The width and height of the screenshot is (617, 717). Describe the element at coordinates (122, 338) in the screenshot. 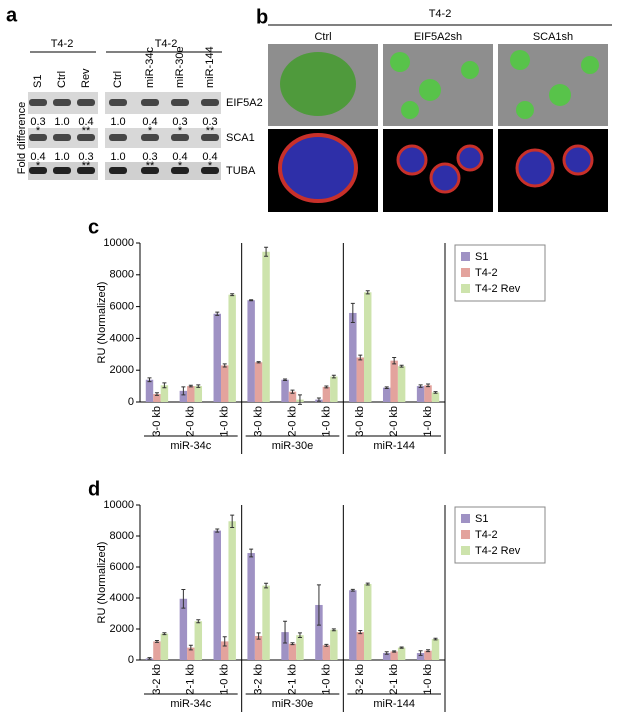

I see `y-tick-label: 4000` at that location.